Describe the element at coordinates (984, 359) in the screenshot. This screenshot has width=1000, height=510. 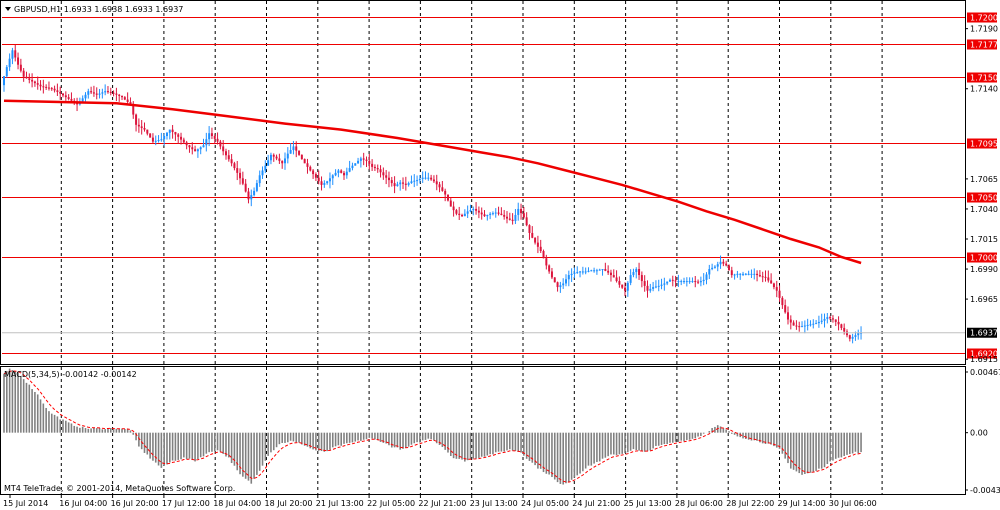
I see `price-tick-label: 1.6915` at that location.